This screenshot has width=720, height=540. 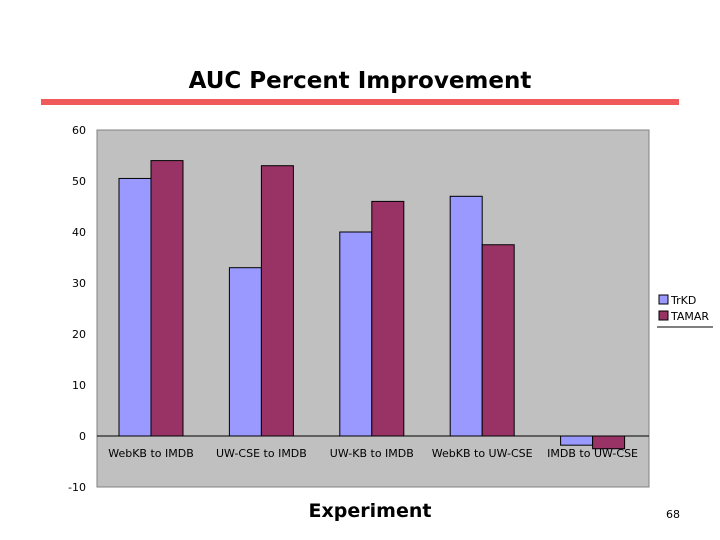 What do you see at coordinates (79, 283) in the screenshot?
I see `y-tick-label: 30` at bounding box center [79, 283].